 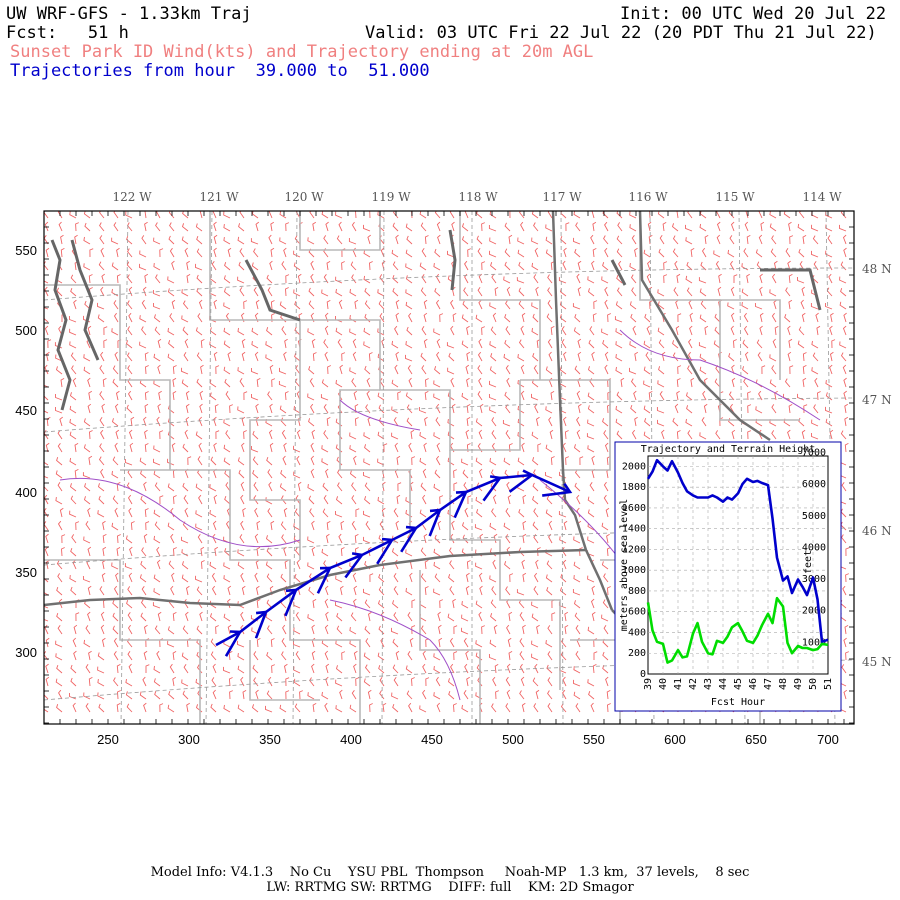 What do you see at coordinates (663, 684) in the screenshot?
I see `inset-x-tick: 40` at bounding box center [663, 684].